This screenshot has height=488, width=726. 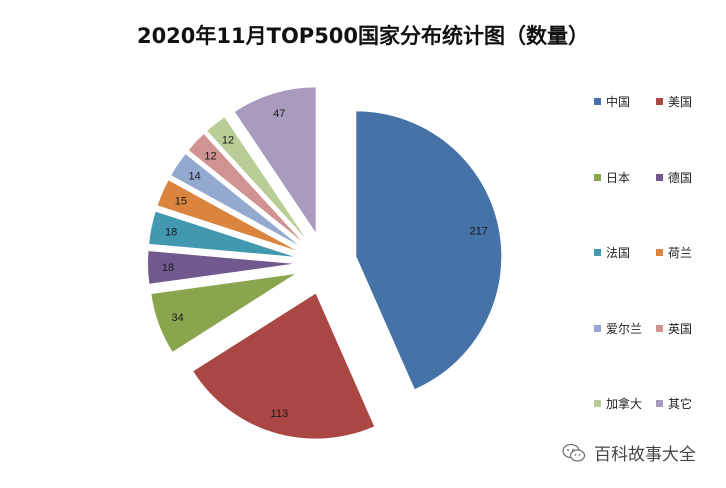 I want to click on legend-item: 德国, so click(x=674, y=177).